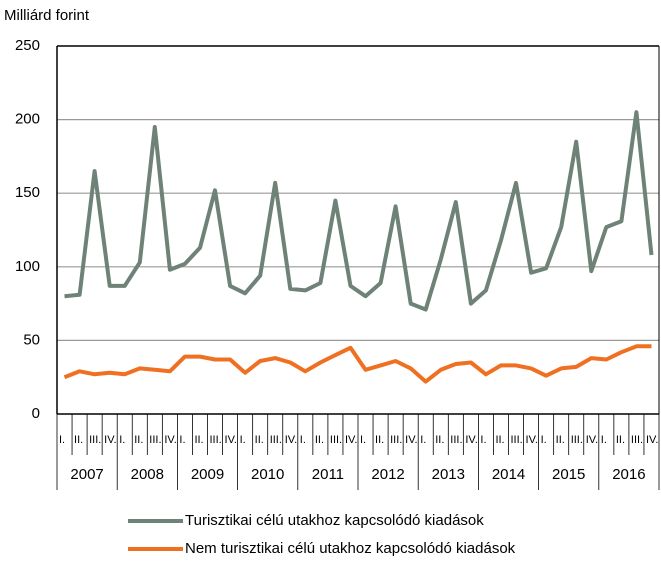  I want to click on year-label: 2007, so click(86, 474).